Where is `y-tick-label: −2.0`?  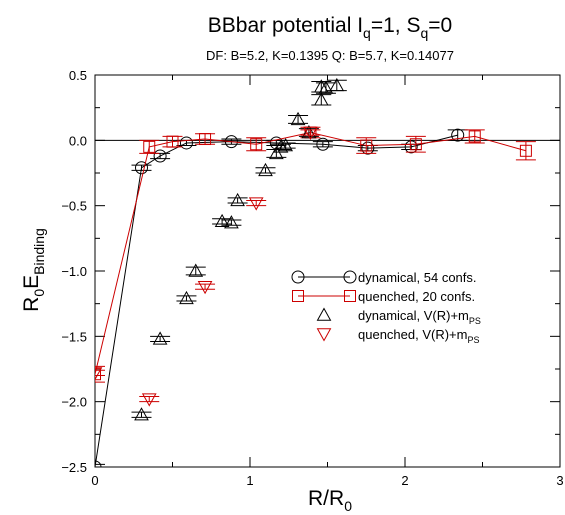 y-tick-label: −2.0 is located at coordinates (74, 402).